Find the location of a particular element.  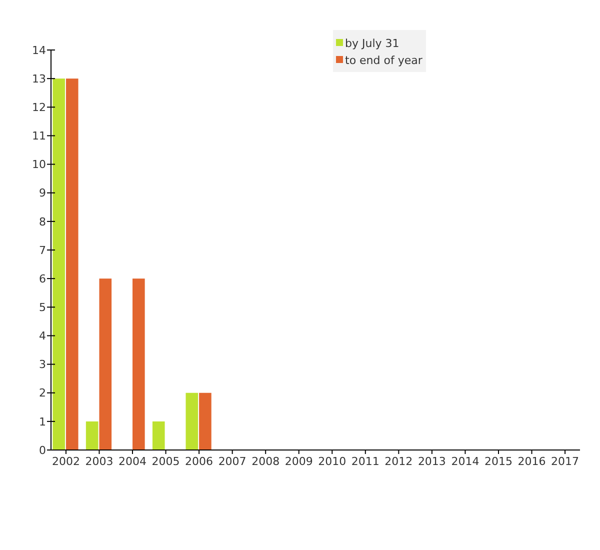

y-tick-label: 11 is located at coordinates (39, 136).